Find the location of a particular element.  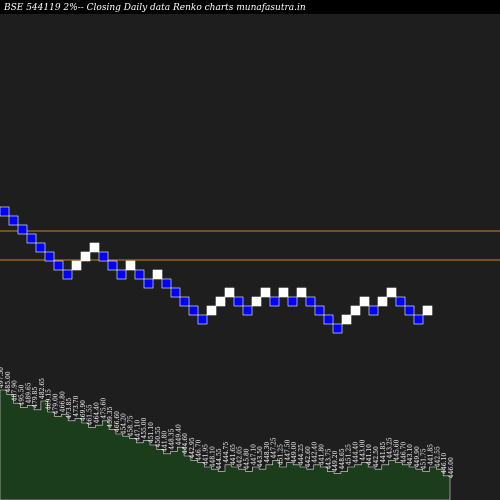

volume-label: 443.00 is located at coordinates (362, 449).